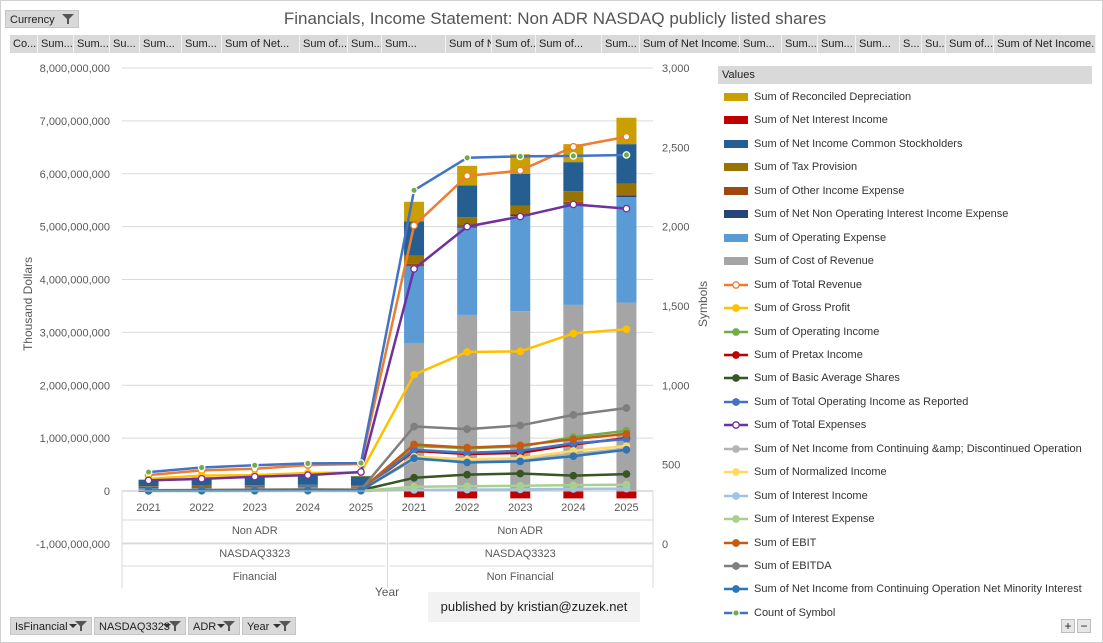 The image size is (1103, 643). I want to click on zoom-in-button: +, so click(1068, 626).